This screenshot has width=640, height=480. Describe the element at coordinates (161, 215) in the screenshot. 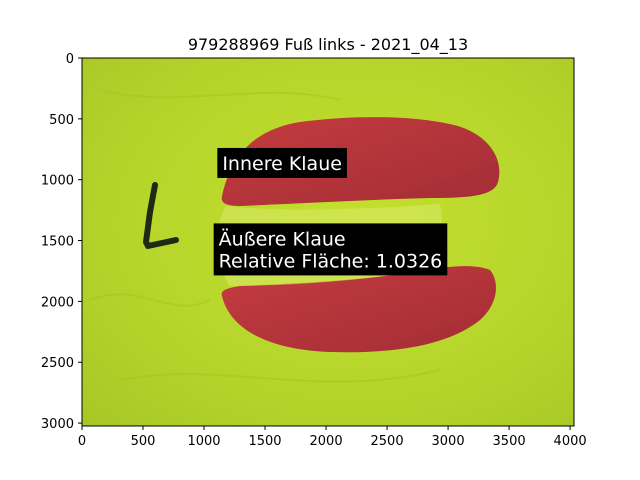

I see `marker-letter-l` at that location.